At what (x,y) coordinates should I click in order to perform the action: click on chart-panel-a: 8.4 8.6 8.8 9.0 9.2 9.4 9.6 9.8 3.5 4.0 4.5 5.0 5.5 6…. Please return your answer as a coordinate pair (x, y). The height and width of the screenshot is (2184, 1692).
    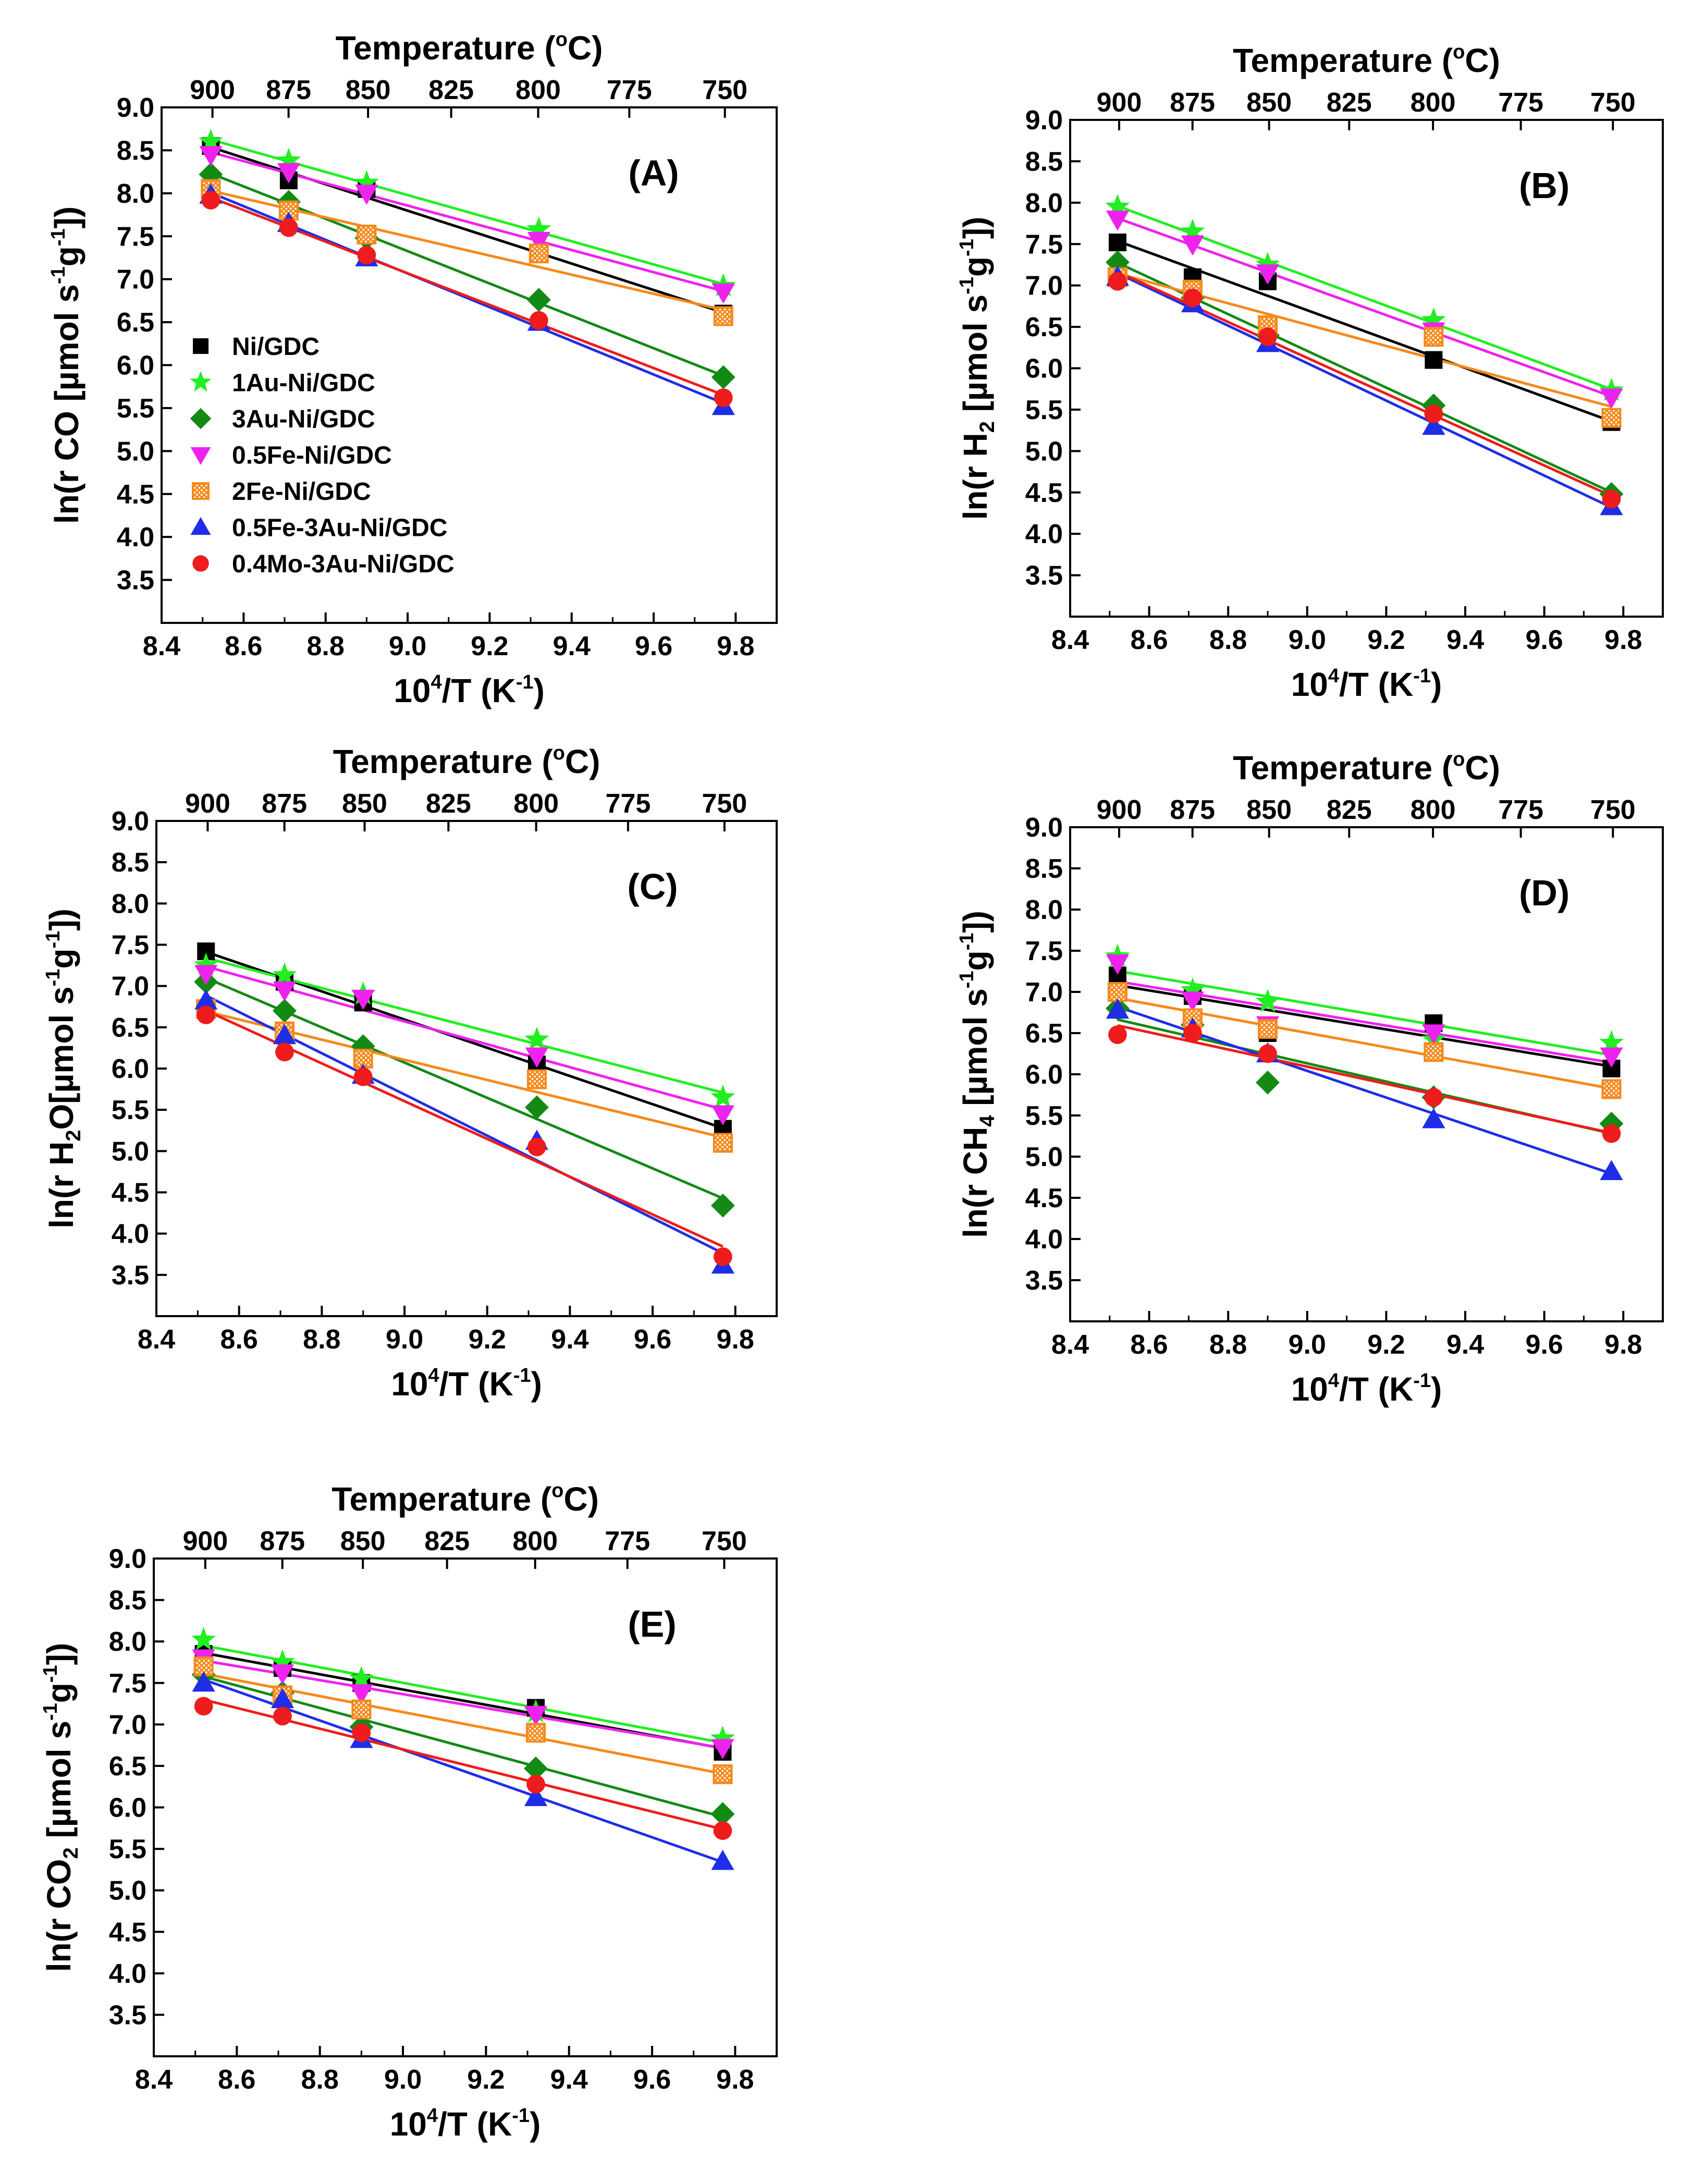
    Looking at the image, I should click on (413, 369).